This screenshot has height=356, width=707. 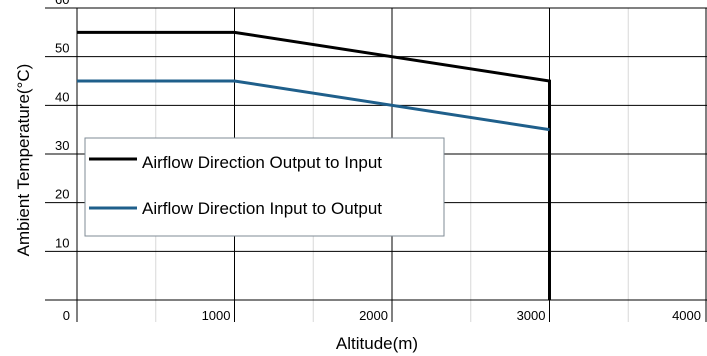 I want to click on x-tick-label: 3000, so click(x=531, y=315).